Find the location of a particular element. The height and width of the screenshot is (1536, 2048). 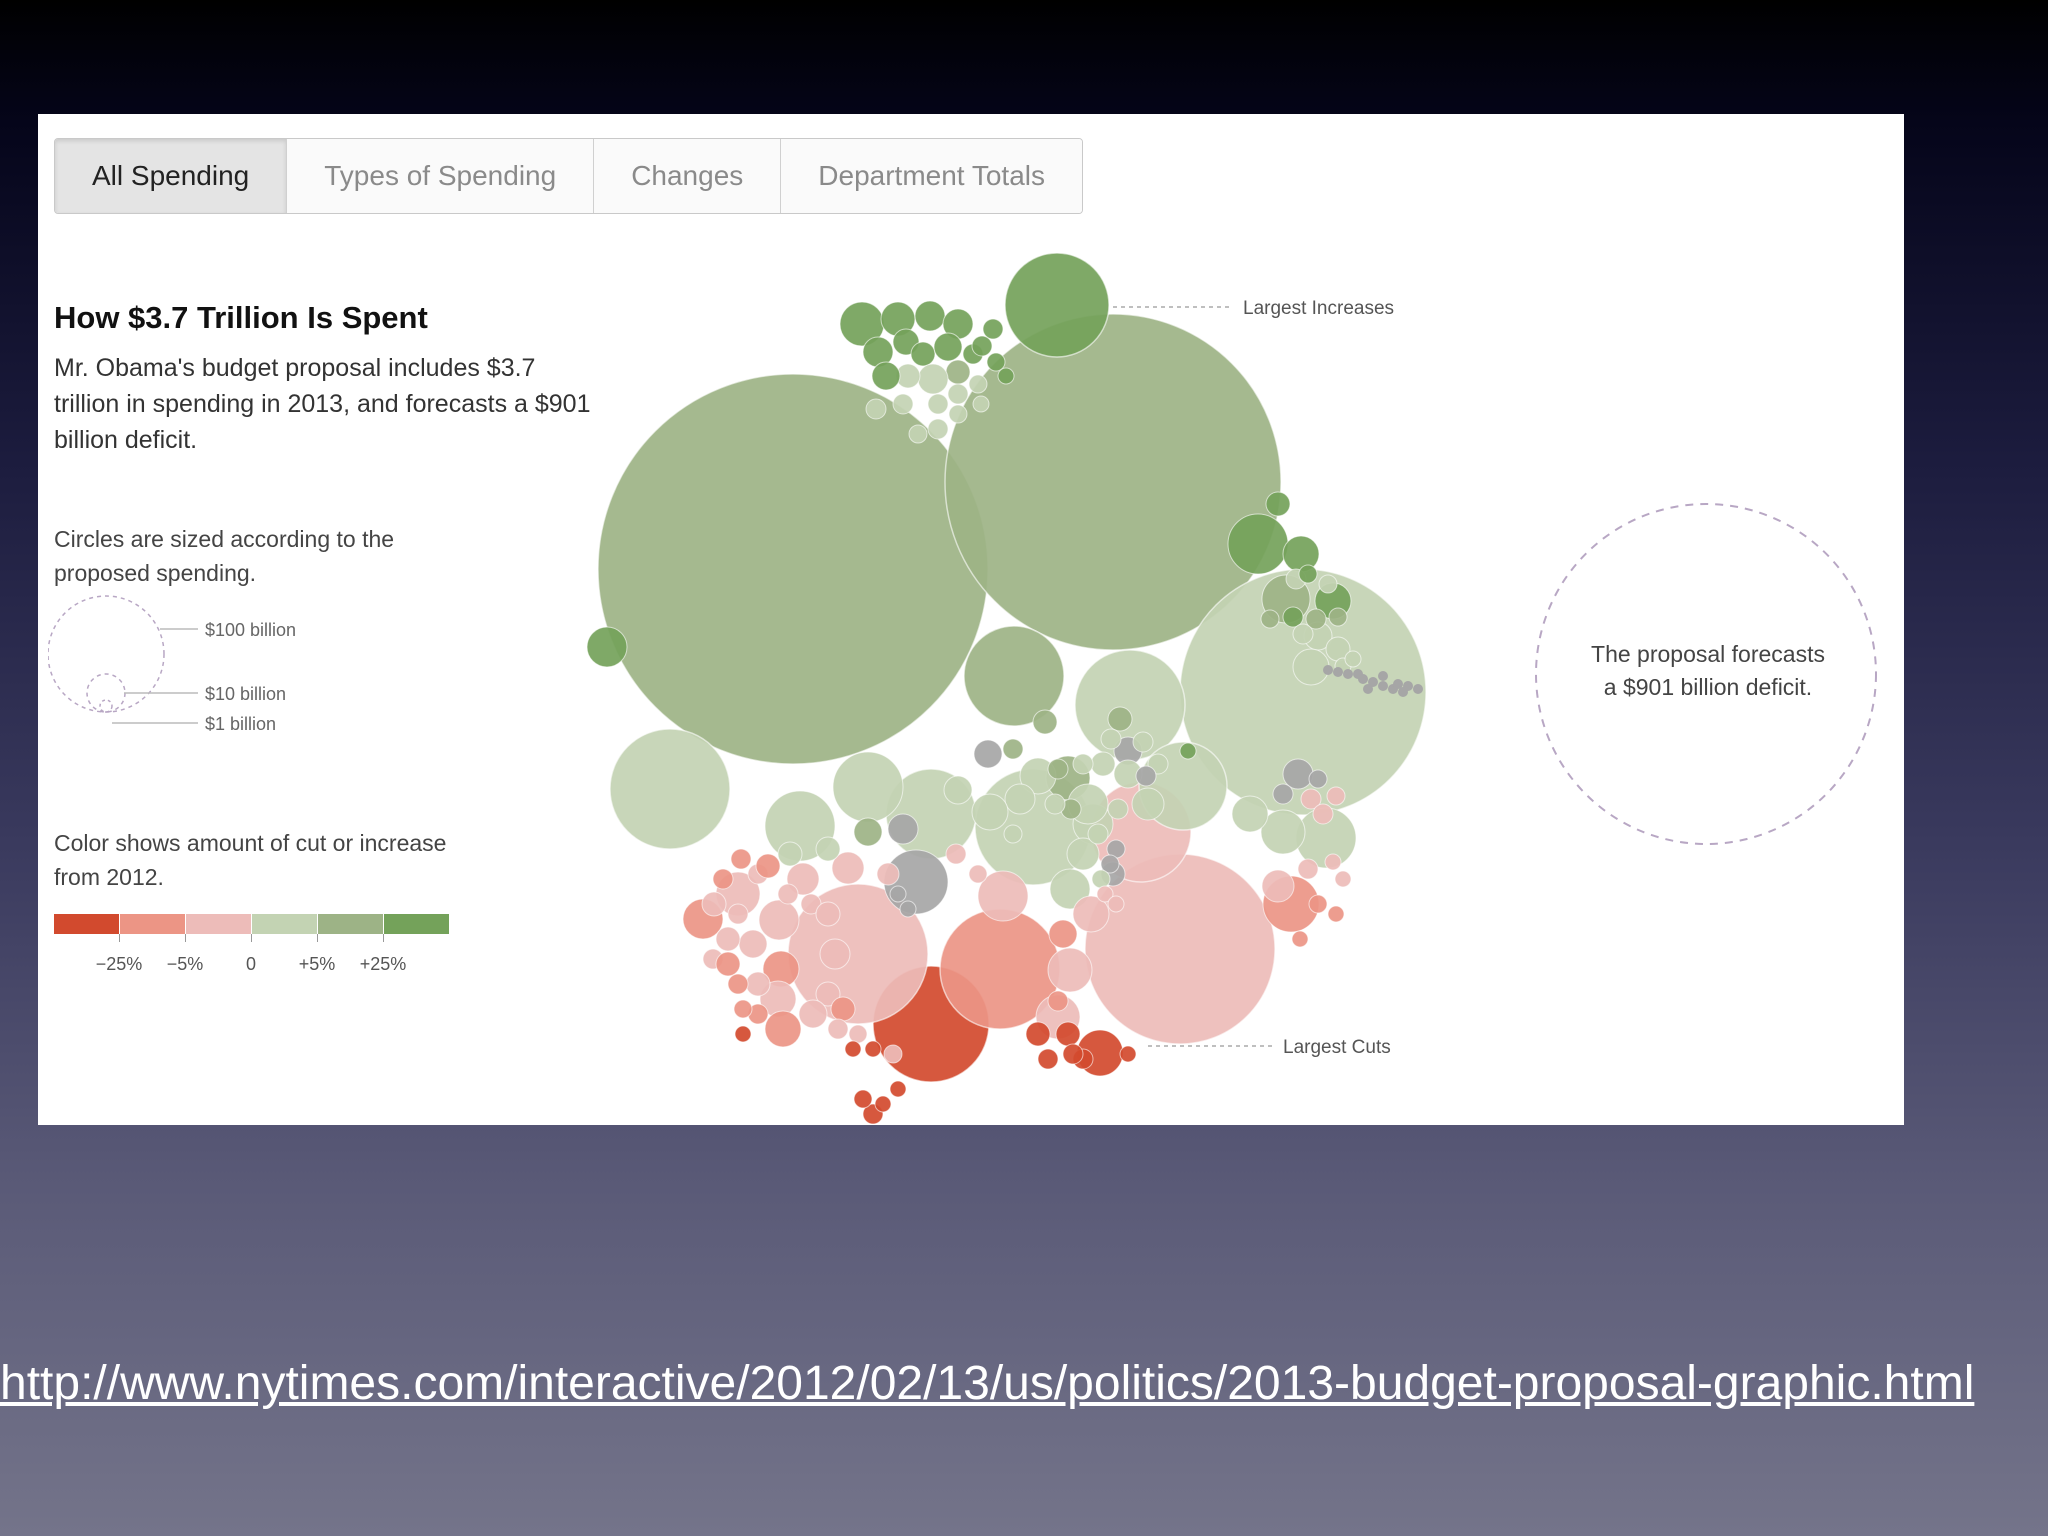

tab-changes: Changes is located at coordinates (687, 176).